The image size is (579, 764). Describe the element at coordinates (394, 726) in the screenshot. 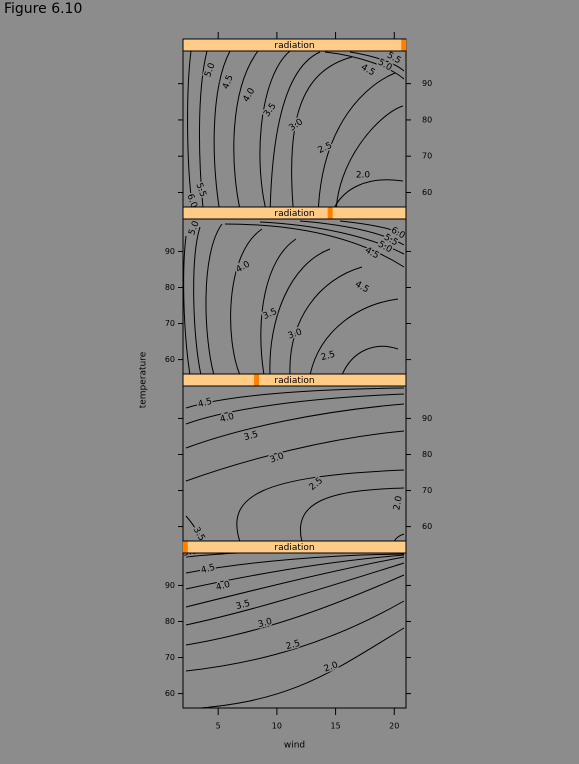

I see `x-tick-label: 20` at that location.